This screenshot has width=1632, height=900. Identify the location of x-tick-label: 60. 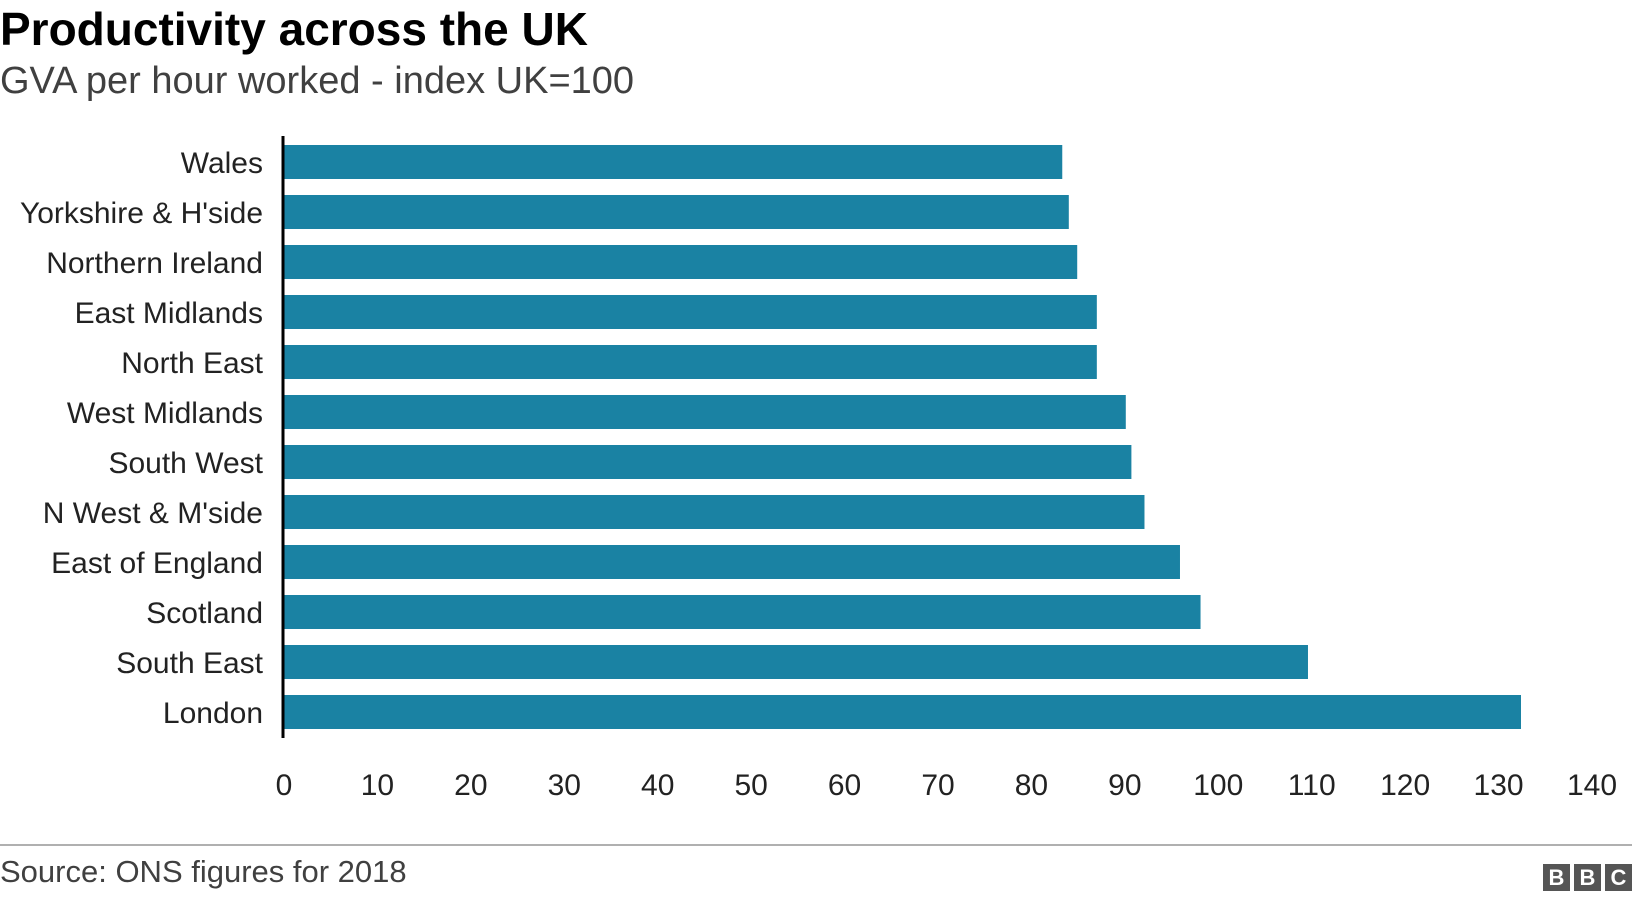
(844, 785).